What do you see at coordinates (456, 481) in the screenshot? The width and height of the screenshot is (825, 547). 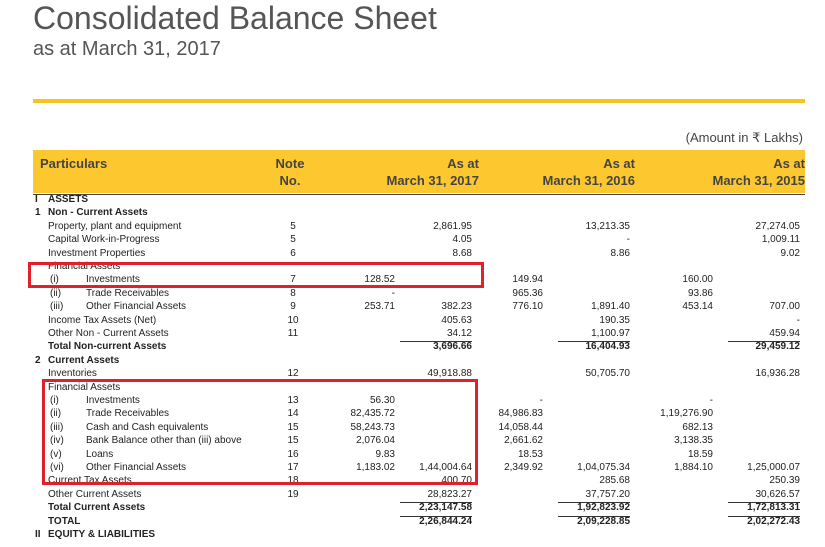 I see `amount: 400.70` at bounding box center [456, 481].